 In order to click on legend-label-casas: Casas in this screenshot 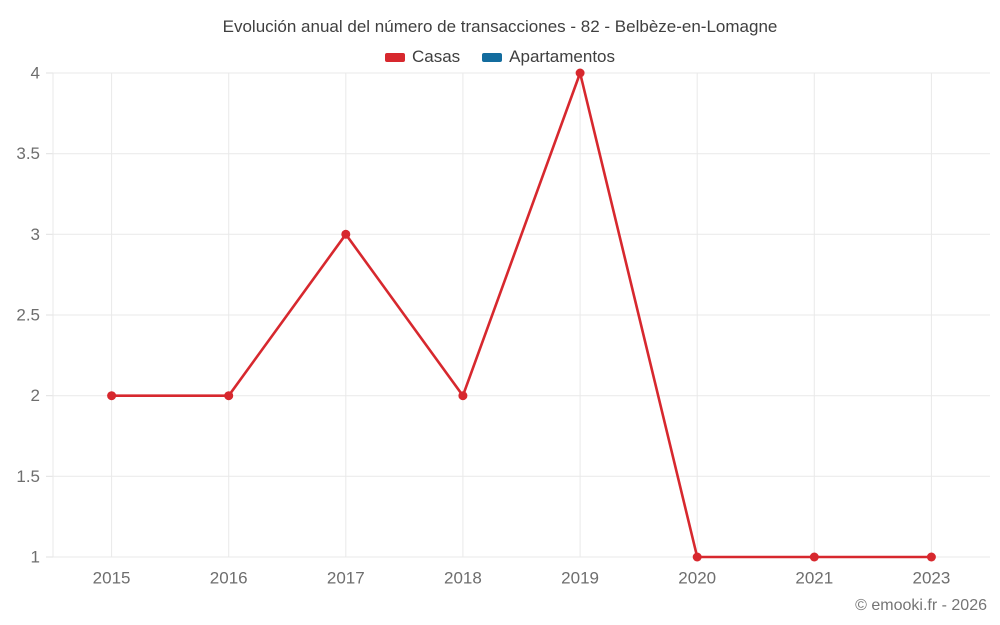, I will do `click(436, 56)`.